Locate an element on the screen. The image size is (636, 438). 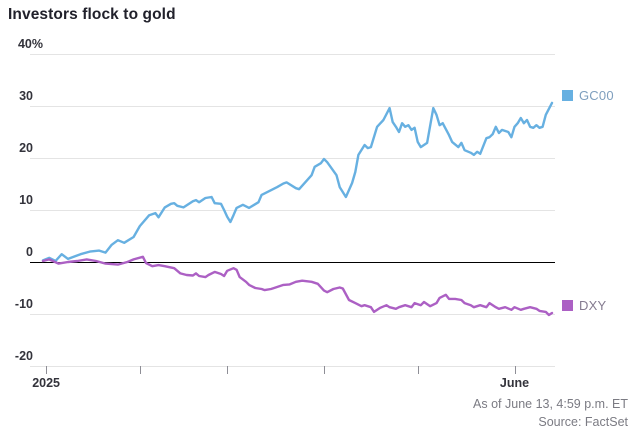
y-axis-label: 40% is located at coordinates (30, 44).